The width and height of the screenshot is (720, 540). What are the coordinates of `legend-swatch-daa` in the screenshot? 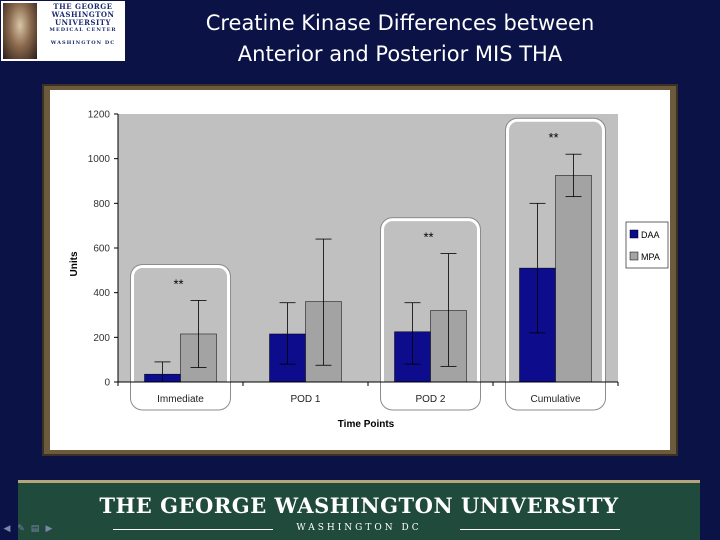 It's located at (634, 234).